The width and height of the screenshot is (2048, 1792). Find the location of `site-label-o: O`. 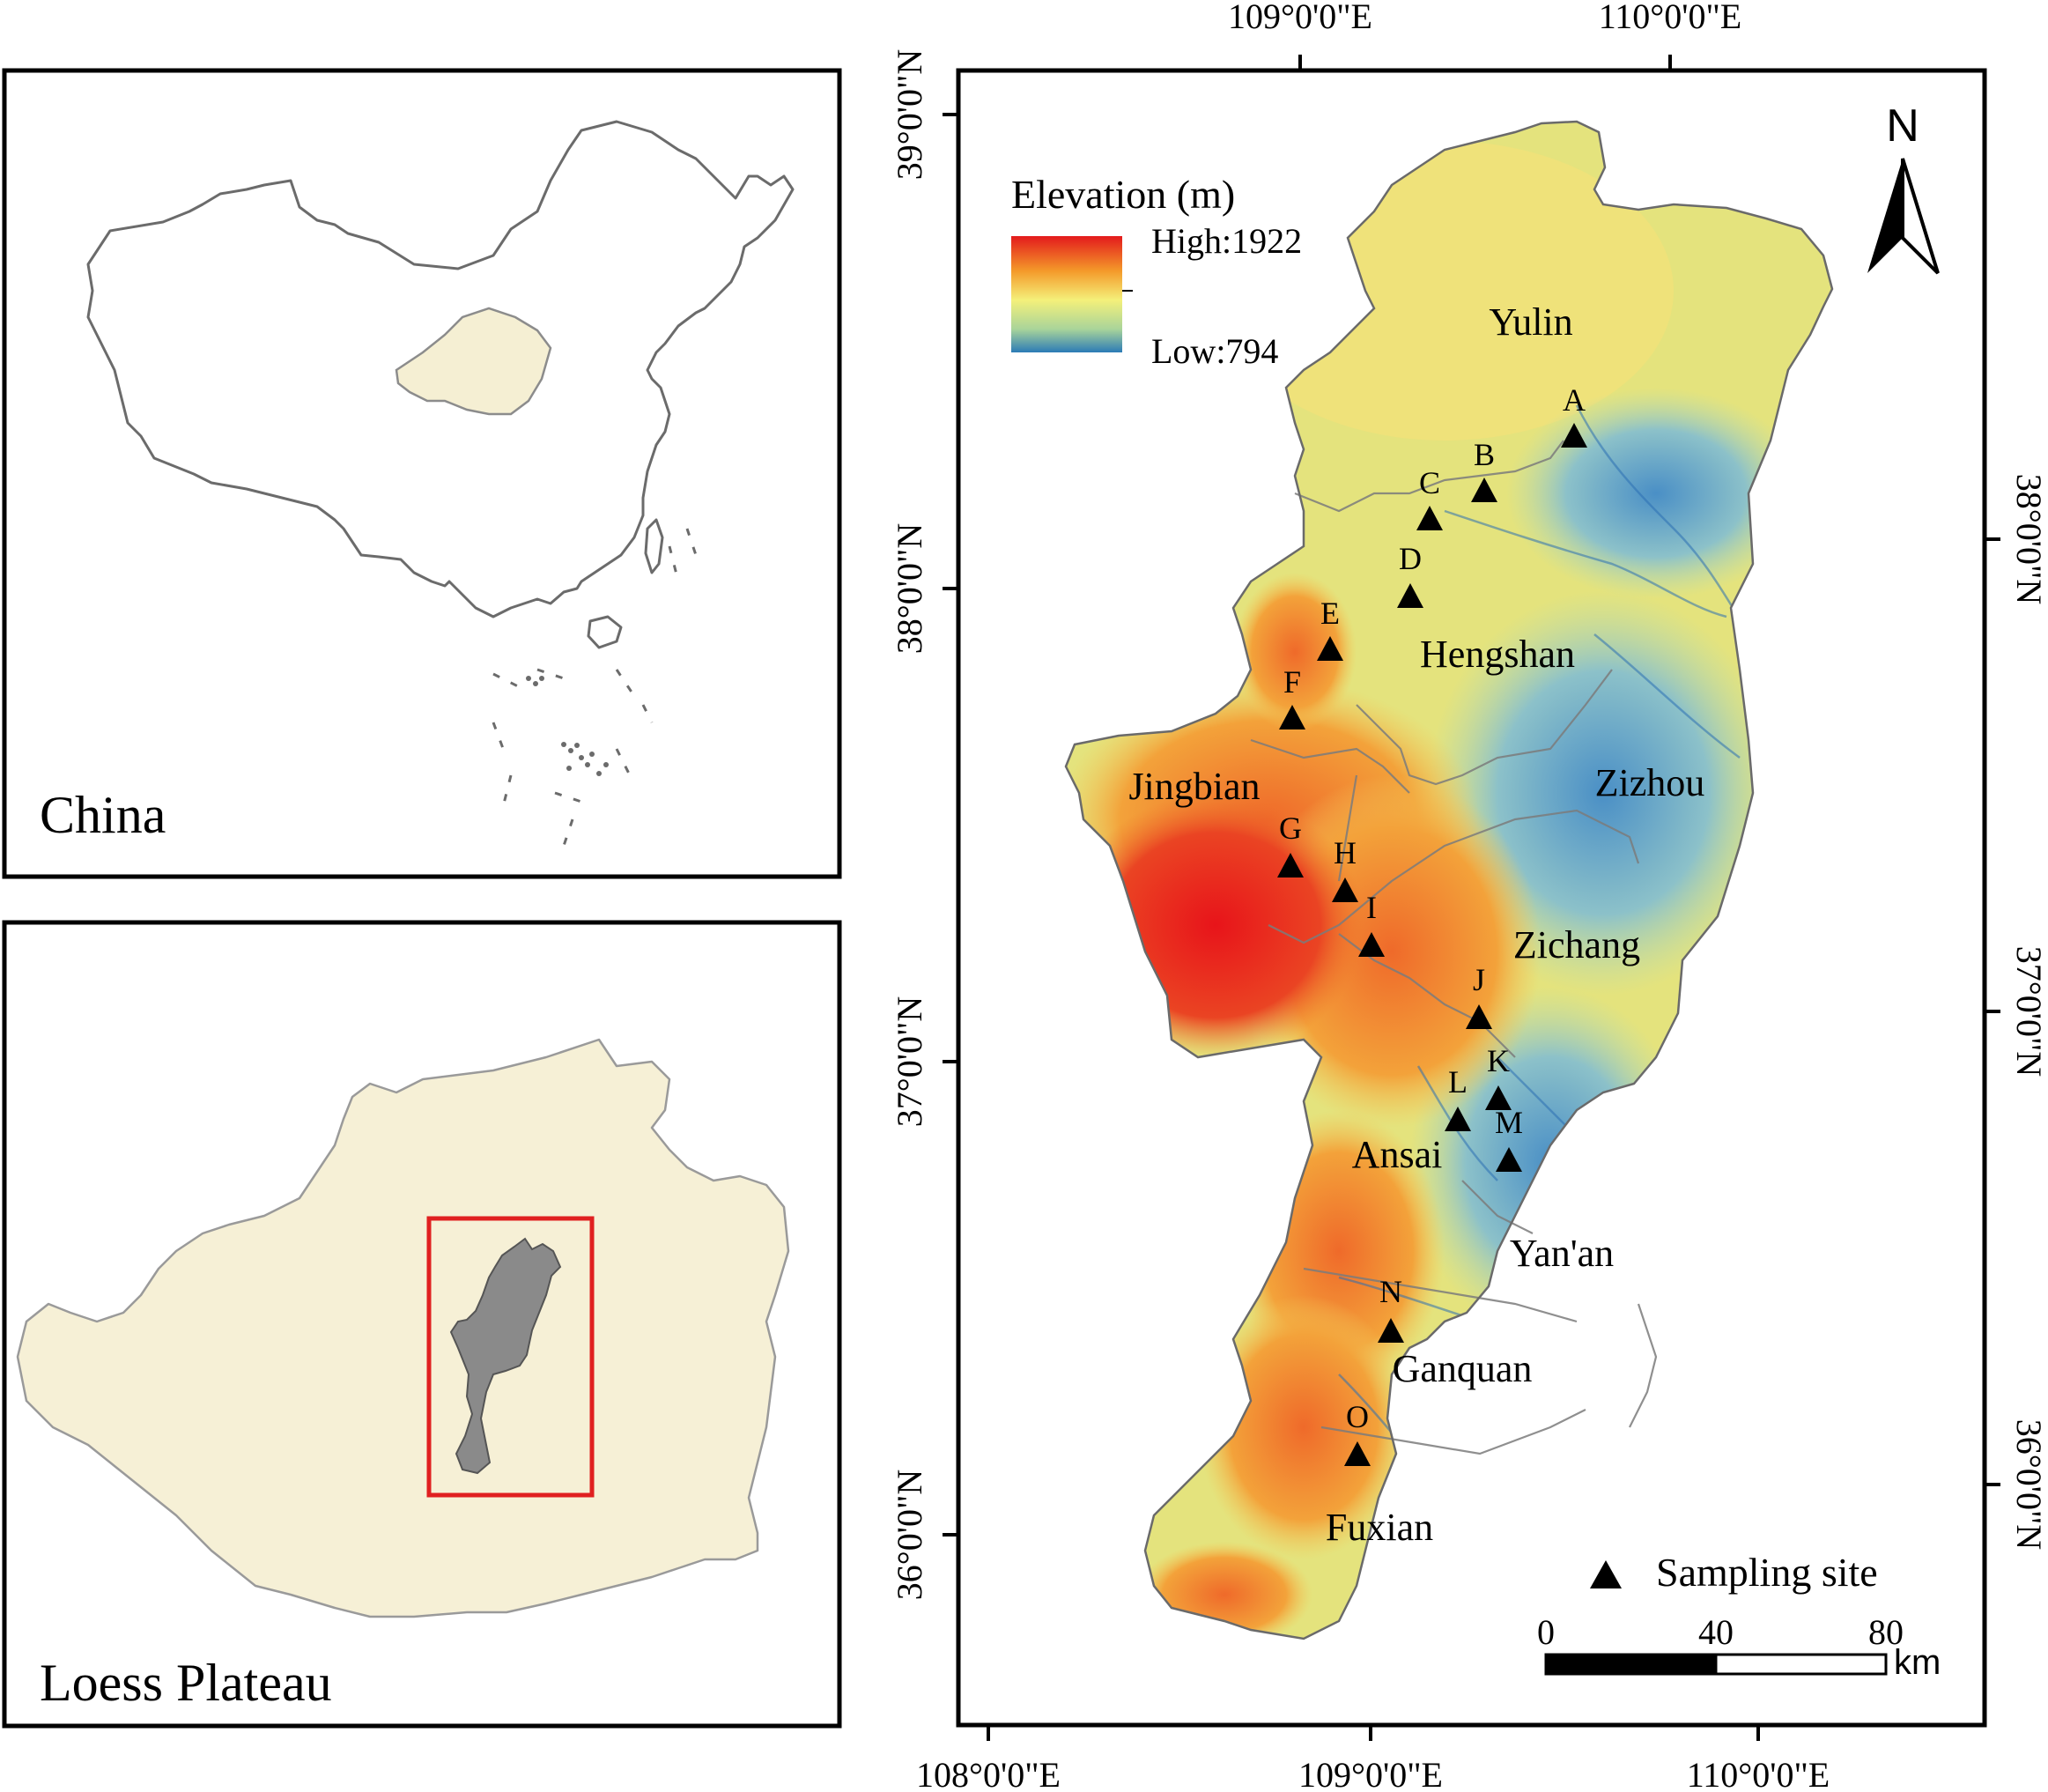

site-label-o: O is located at coordinates (1357, 1416).